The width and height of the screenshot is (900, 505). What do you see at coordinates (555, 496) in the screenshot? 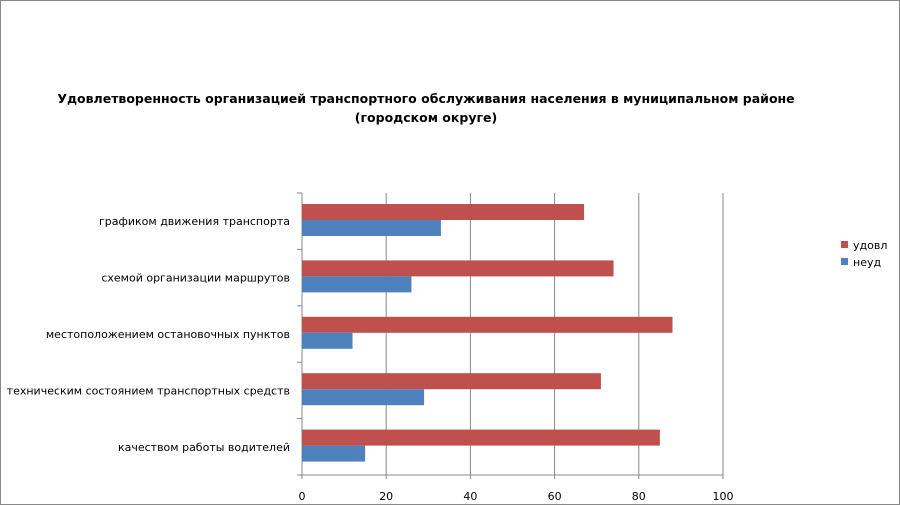
I see `x-tick-label: 60` at bounding box center [555, 496].